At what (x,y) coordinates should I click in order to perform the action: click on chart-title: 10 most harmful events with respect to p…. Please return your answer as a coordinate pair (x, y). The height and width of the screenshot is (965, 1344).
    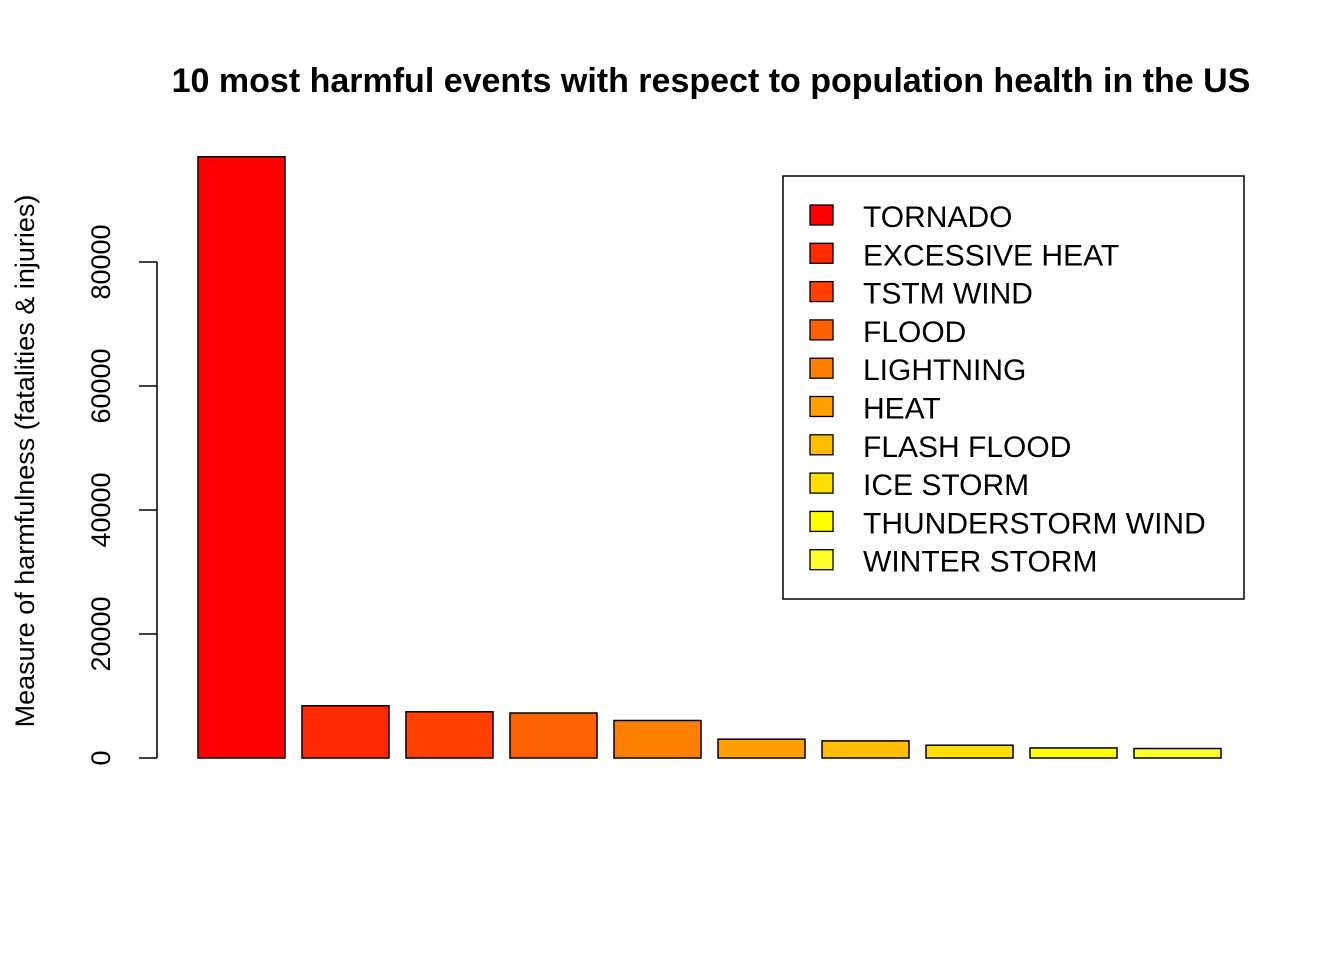
    Looking at the image, I should click on (711, 81).